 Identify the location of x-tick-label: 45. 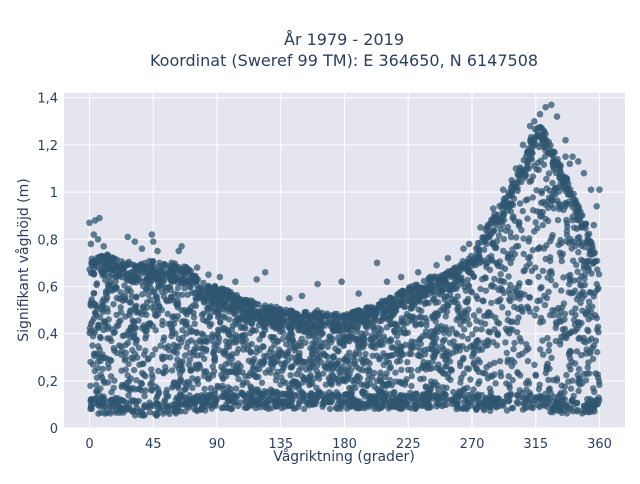
(153, 444).